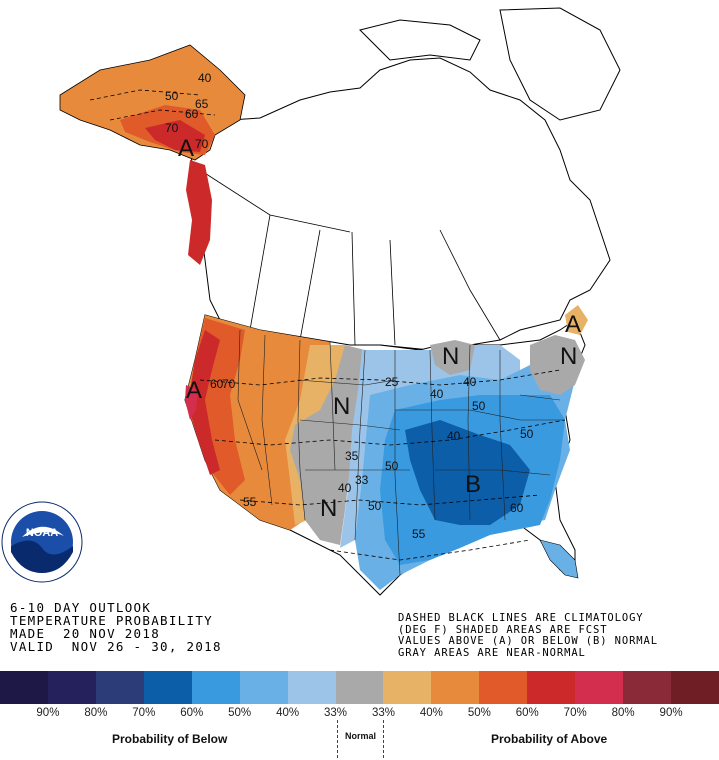 The width and height of the screenshot is (719, 760). What do you see at coordinates (327, 445) in the screenshot?
I see `central-near-normal` at bounding box center [327, 445].